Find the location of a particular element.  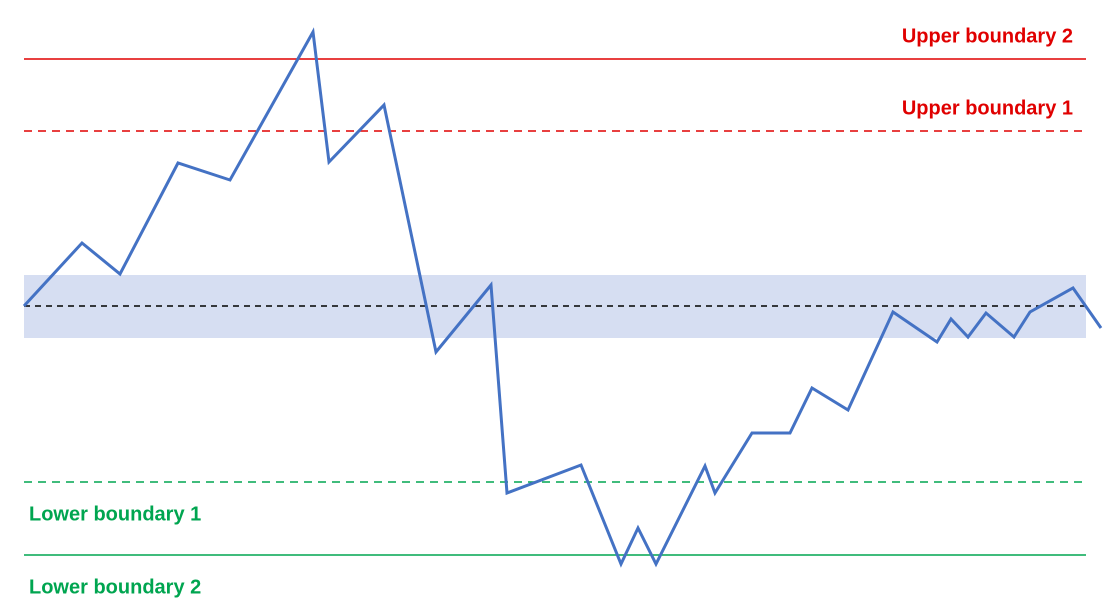

boundary-label: Lower boundary 1 is located at coordinates (115, 514).